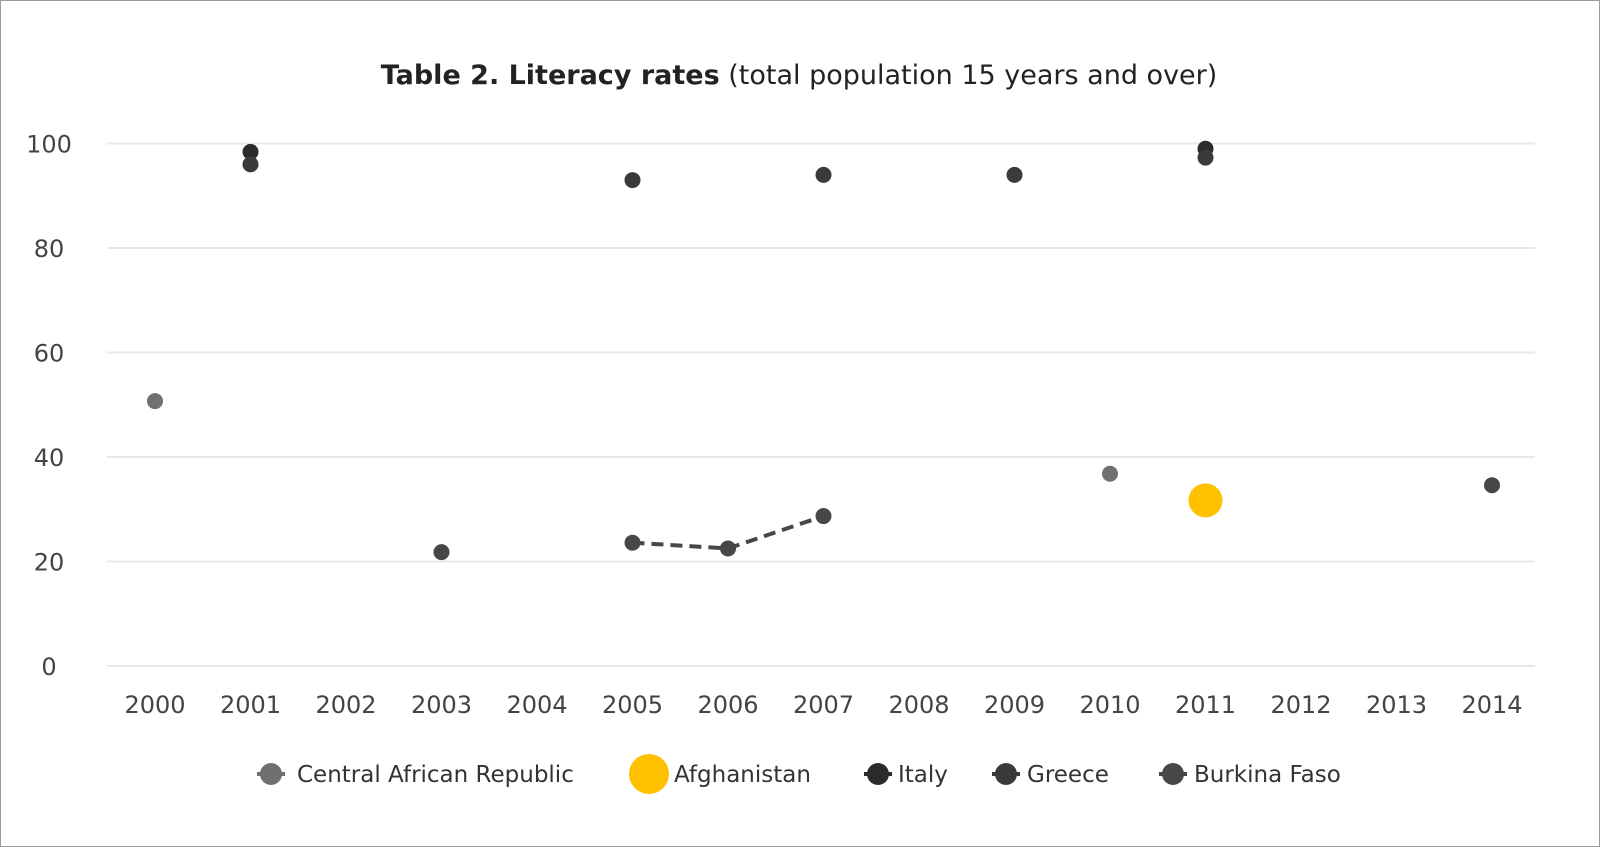 Image resolution: width=1600 pixels, height=847 pixels. I want to click on x-tick-label: 2006, so click(727, 705).